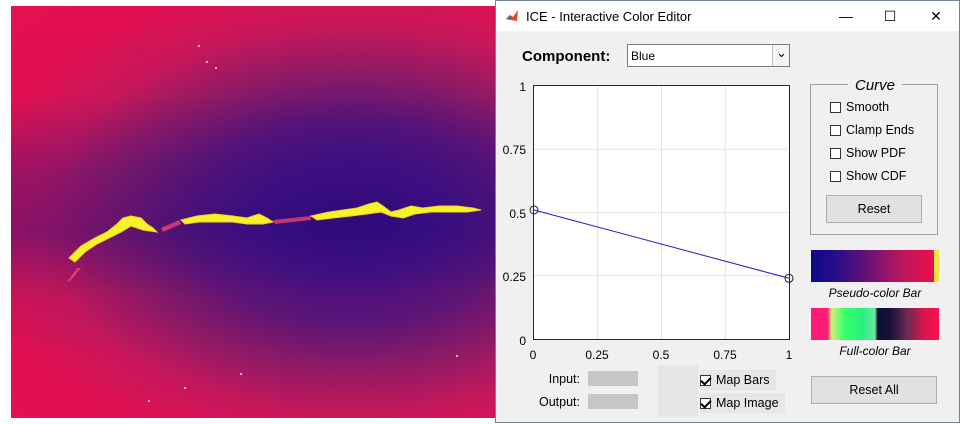  Describe the element at coordinates (559, 402) in the screenshot. I see `output-label: Output:` at that location.